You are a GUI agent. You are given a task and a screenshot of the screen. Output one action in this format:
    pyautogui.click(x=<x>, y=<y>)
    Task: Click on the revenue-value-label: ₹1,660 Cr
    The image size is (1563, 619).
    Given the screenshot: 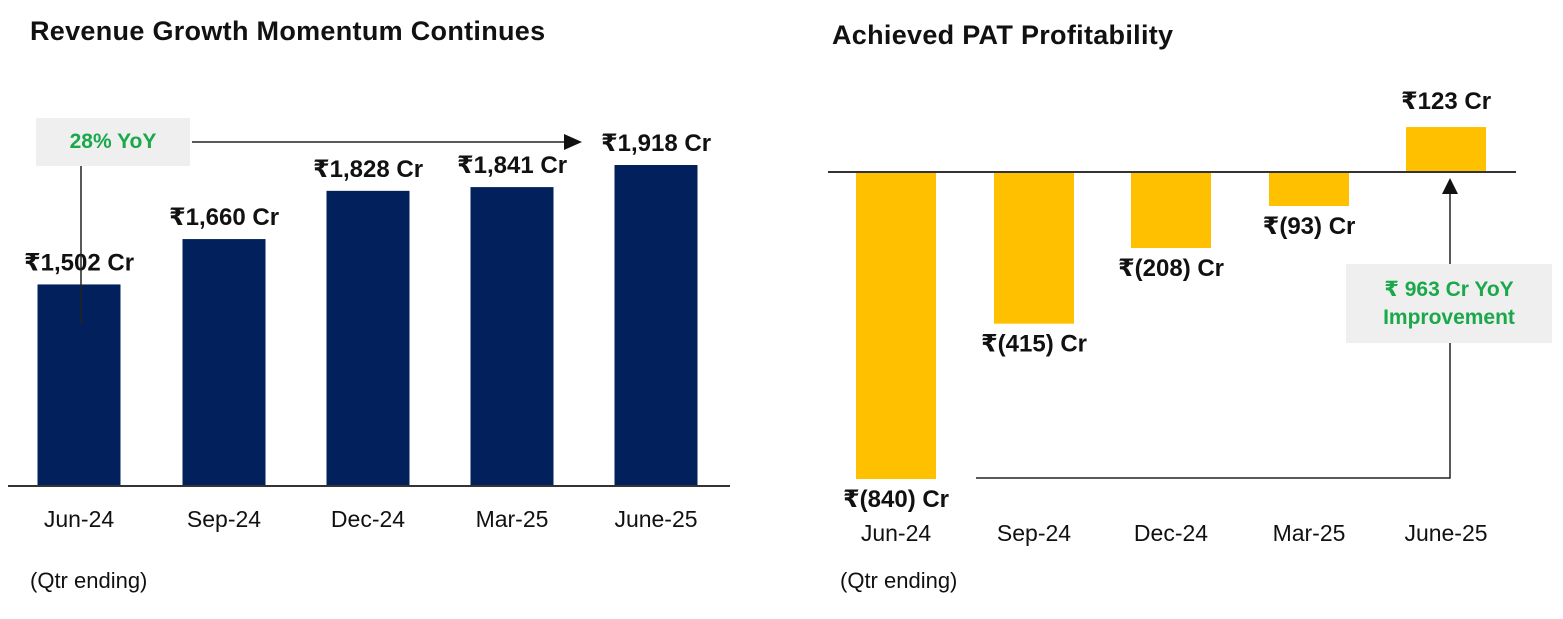 What is the action you would take?
    pyautogui.click(x=224, y=217)
    